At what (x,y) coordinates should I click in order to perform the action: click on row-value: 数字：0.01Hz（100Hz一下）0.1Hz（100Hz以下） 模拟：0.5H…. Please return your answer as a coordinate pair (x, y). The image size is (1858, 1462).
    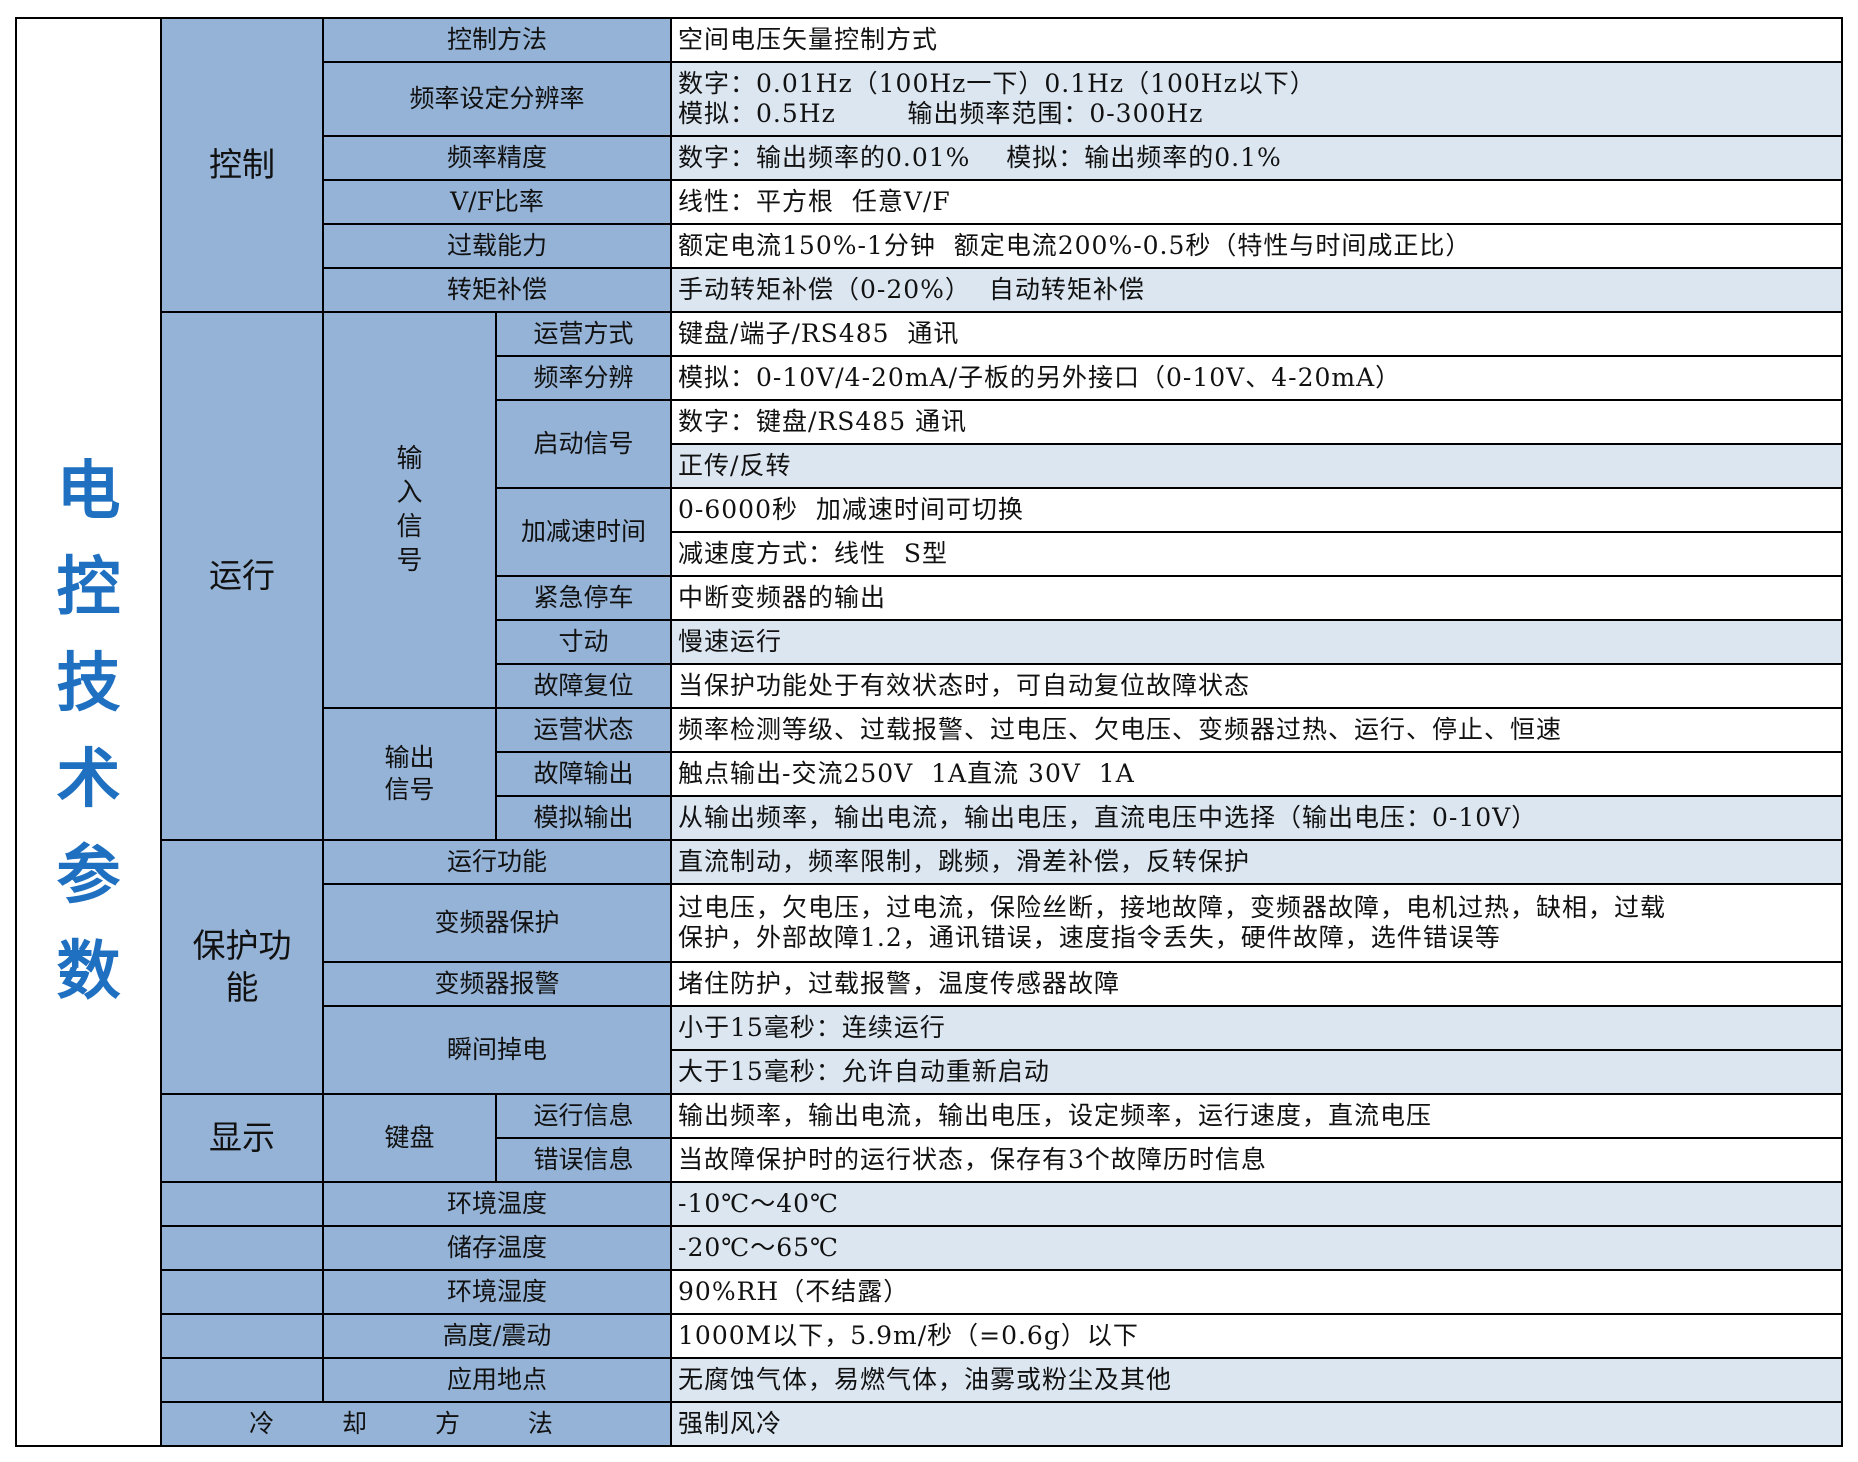
    Looking at the image, I should click on (1256, 99).